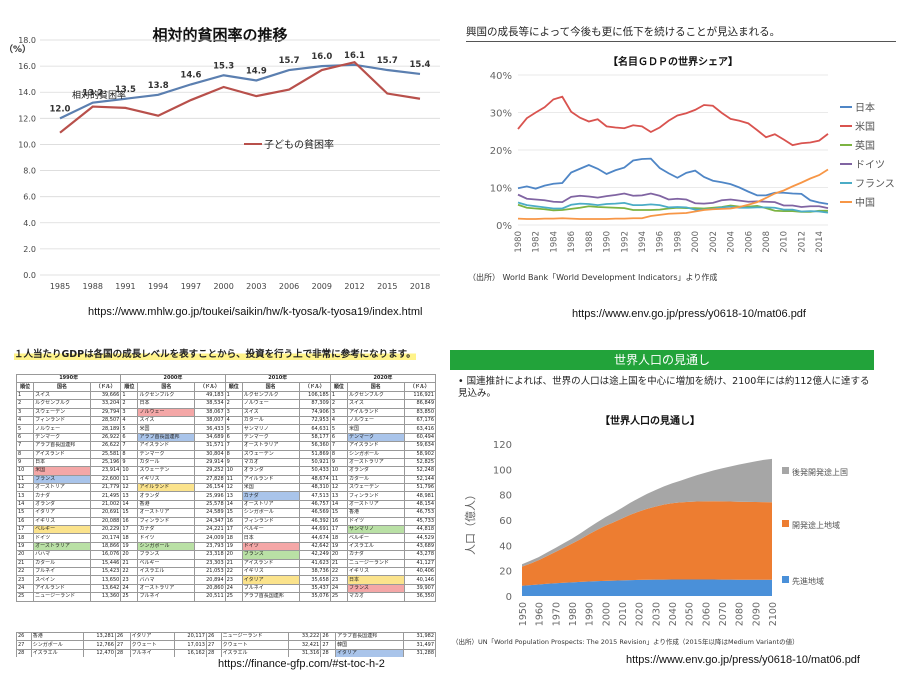 This screenshot has height=677, width=900. I want to click on value-cell: 40,146, so click(420, 580).